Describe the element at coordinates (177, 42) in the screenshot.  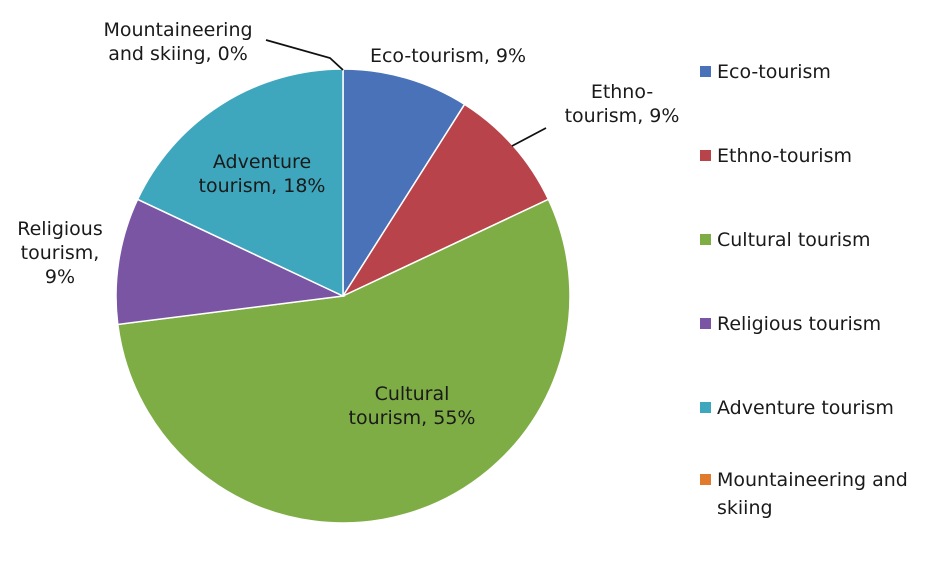
I see `slice-label-mountaineering-and-skiing: Mountaineering and skiing, 0%` at that location.